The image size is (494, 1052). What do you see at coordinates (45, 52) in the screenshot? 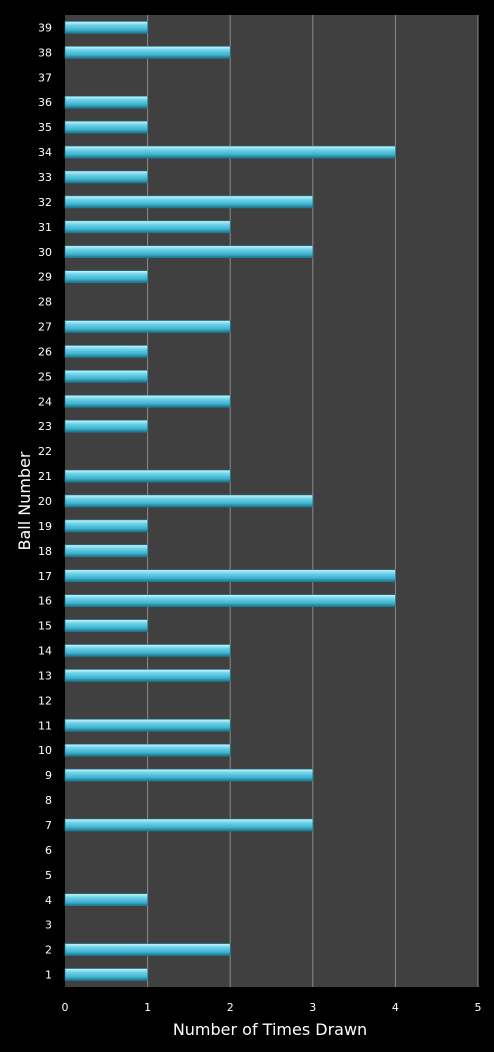
I see `y-tick-label: 38` at bounding box center [45, 52].